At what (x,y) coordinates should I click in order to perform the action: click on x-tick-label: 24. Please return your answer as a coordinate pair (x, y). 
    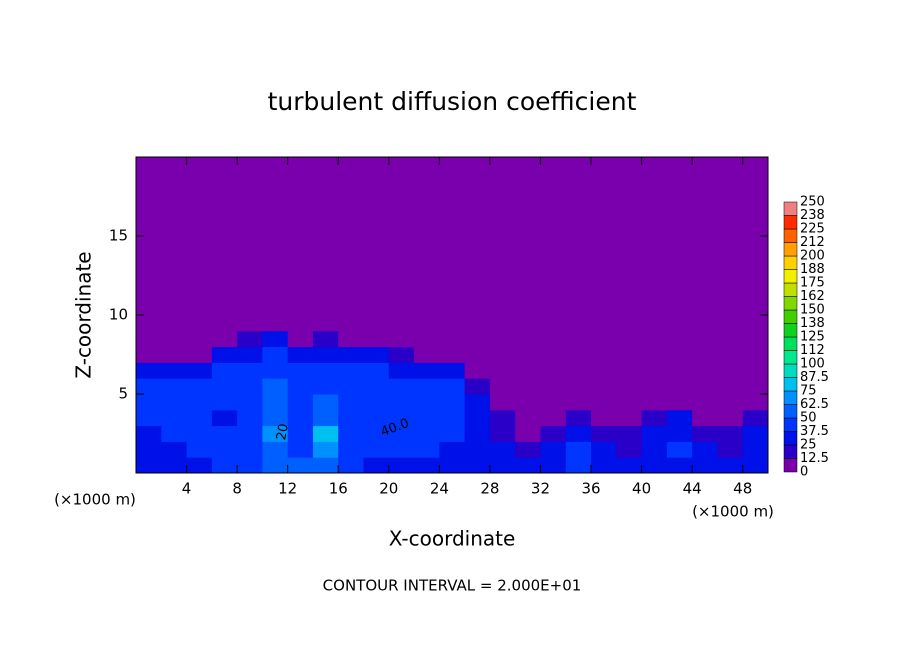
    Looking at the image, I should click on (439, 489).